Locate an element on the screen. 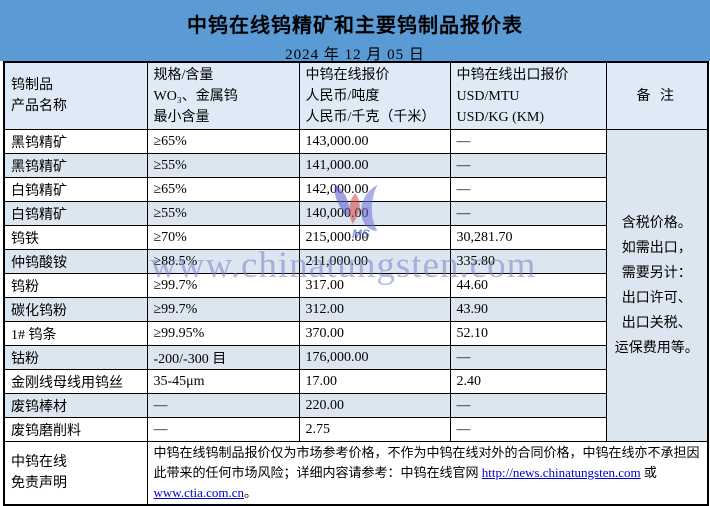 This screenshot has width=710, height=506. product-name-cell: 钨铁 is located at coordinates (75, 237).